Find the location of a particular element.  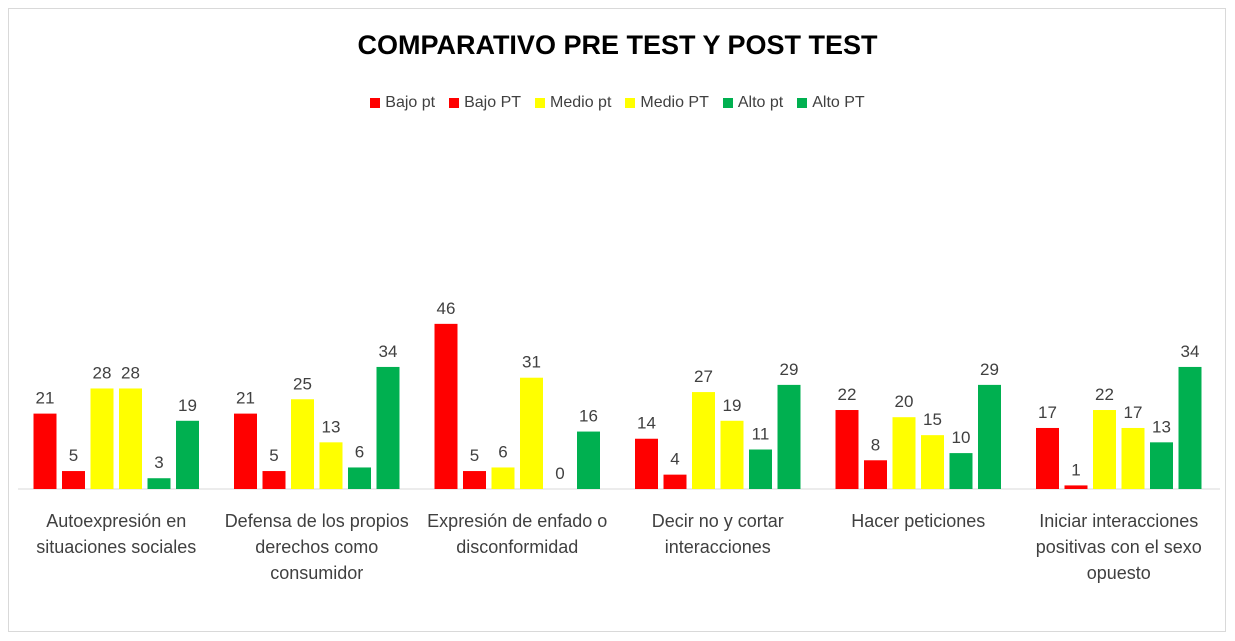

x-tick-label: Autoexpresión en situaciones sociales is located at coordinates (116, 534).